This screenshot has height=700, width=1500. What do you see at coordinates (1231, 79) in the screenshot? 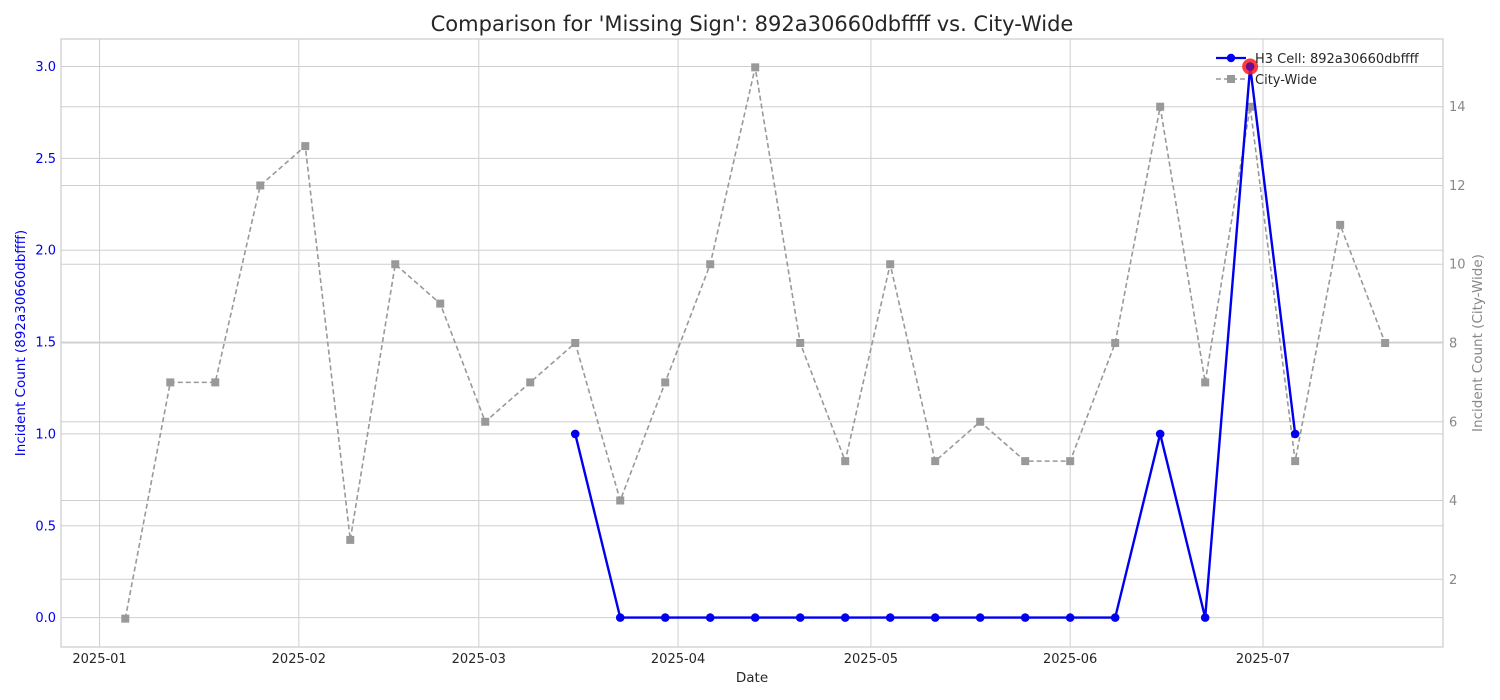
I see `legend-citywide-marker-icon` at bounding box center [1231, 79].